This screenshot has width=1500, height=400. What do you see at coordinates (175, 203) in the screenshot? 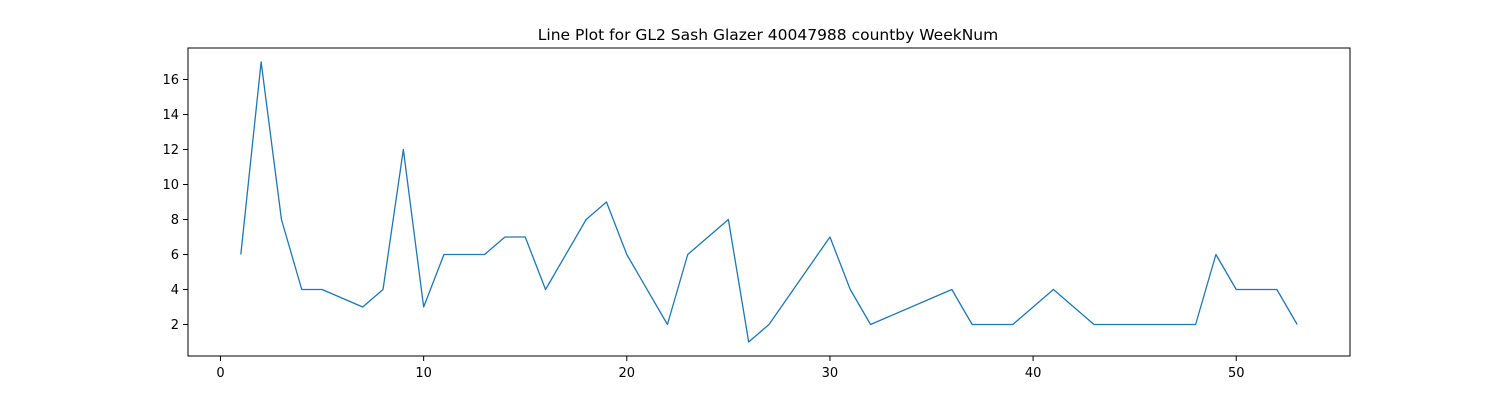
I see `y-axis: 2 4 6 8 10 12 14 16` at bounding box center [175, 203].